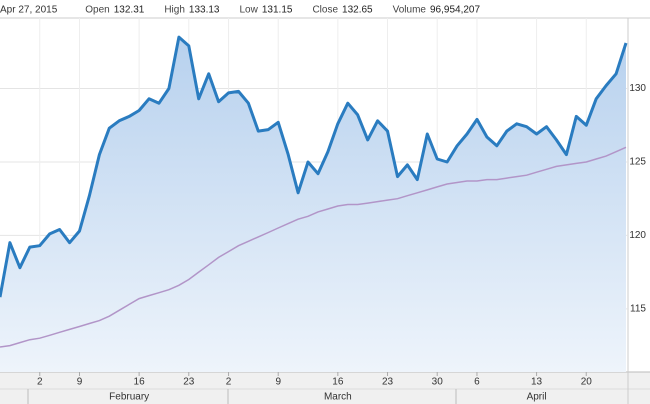 The image size is (650, 404). Describe the element at coordinates (637, 162) in the screenshot. I see `y-tick-label: 125` at that location.